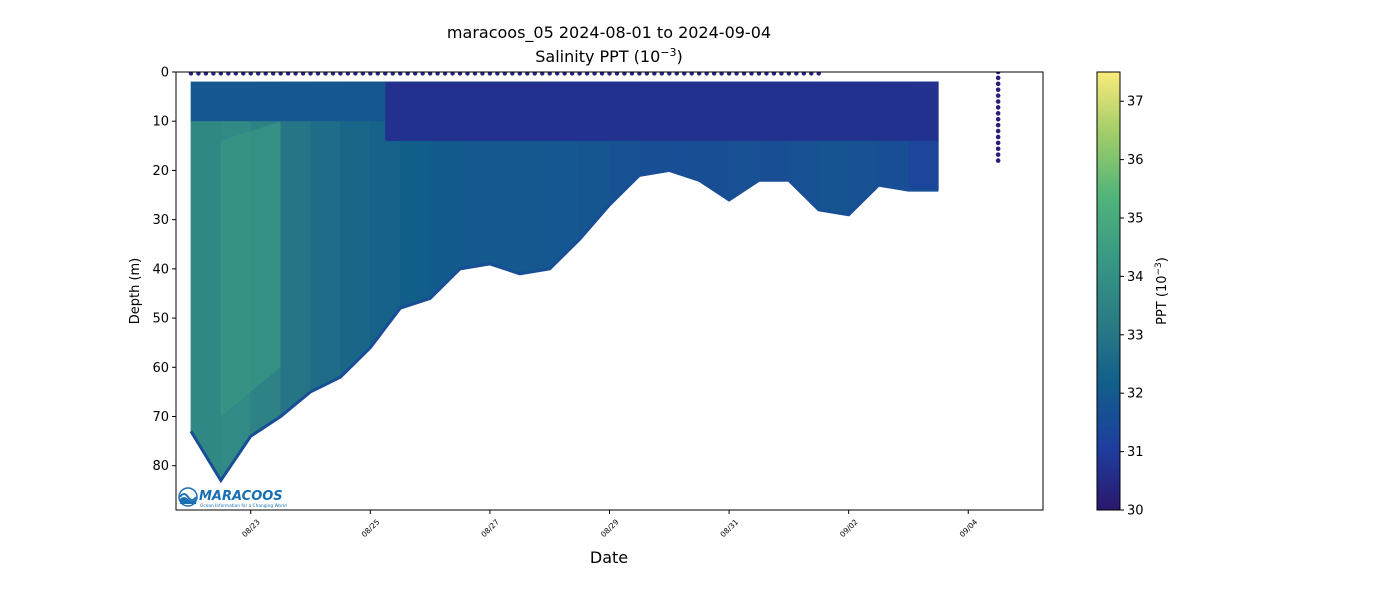 This screenshot has width=1400, height=600. Describe the element at coordinates (849, 528) in the screenshot. I see `x-tick-label: 09/02` at that location.